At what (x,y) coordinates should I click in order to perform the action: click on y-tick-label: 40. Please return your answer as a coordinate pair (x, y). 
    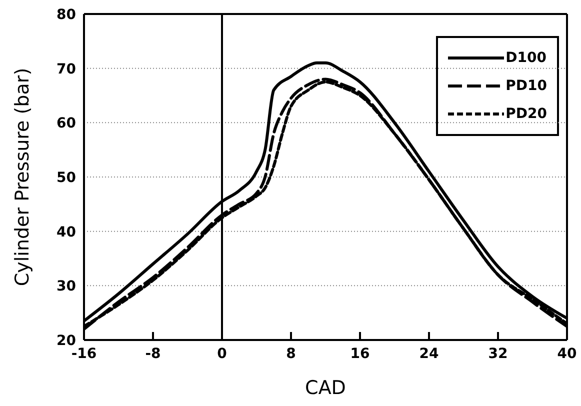
    Looking at the image, I should click on (66, 232).